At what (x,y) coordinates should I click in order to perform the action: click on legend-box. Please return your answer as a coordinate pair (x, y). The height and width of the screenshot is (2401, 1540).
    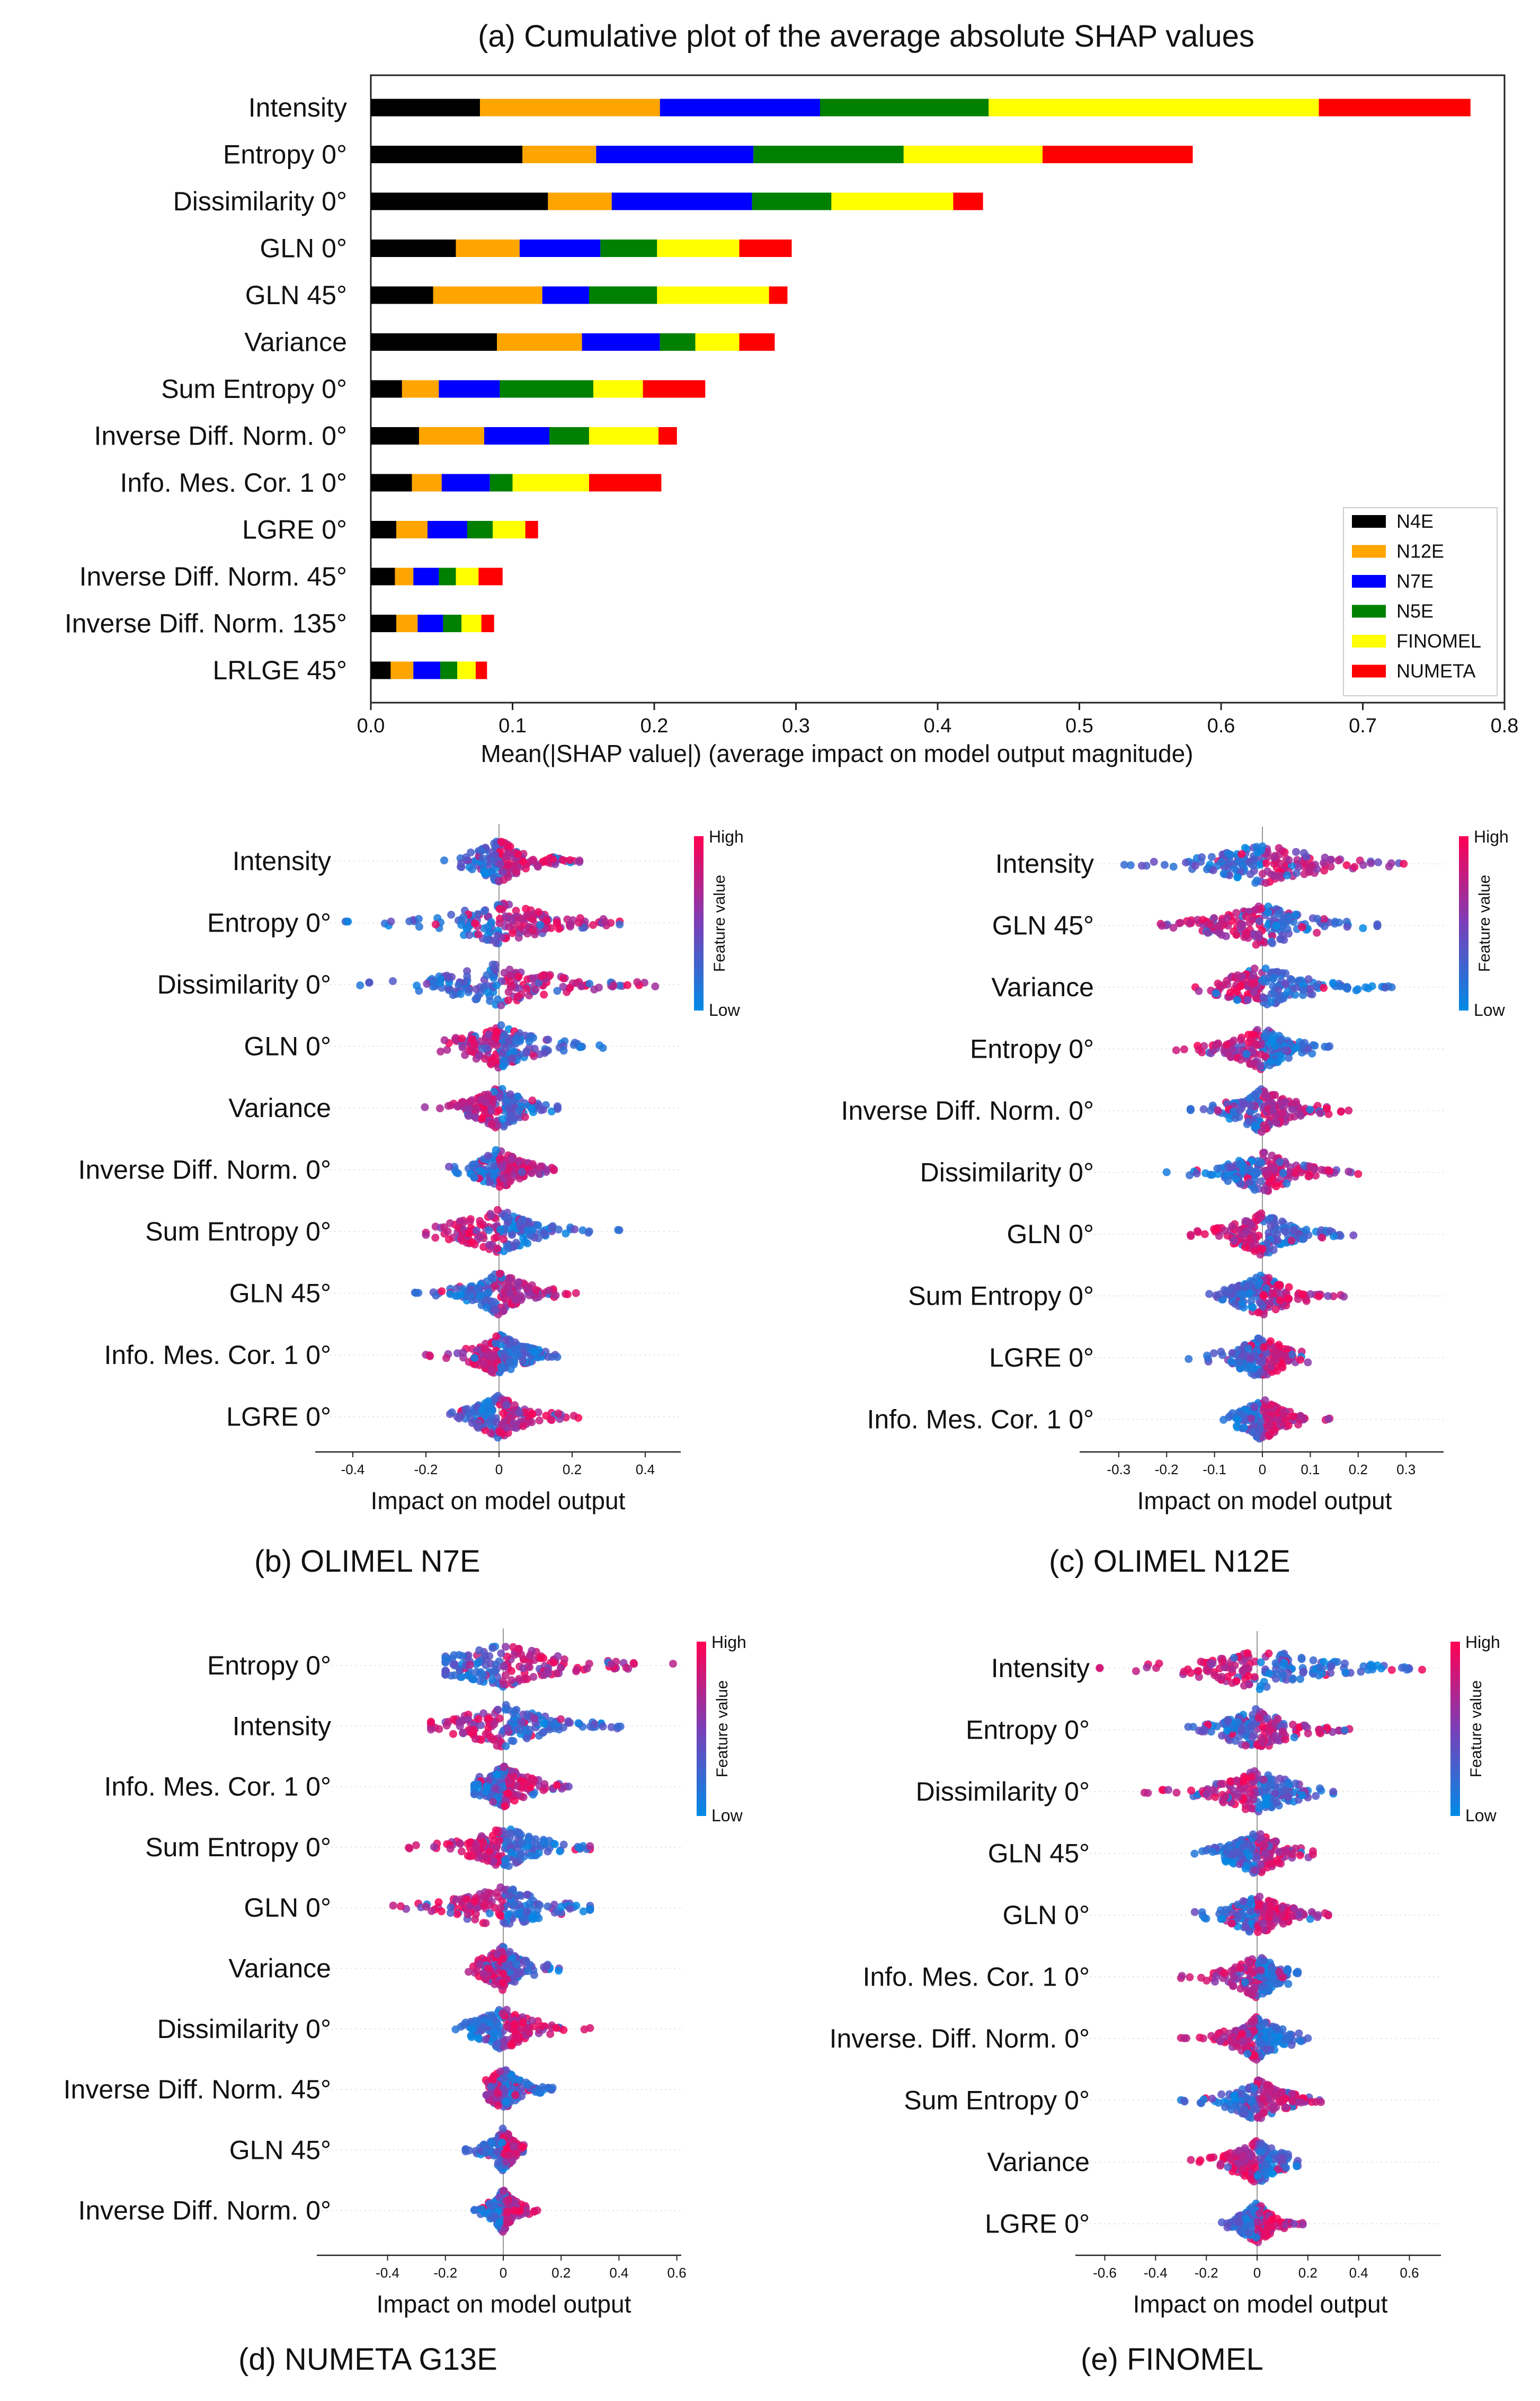
    Looking at the image, I should click on (1420, 601).